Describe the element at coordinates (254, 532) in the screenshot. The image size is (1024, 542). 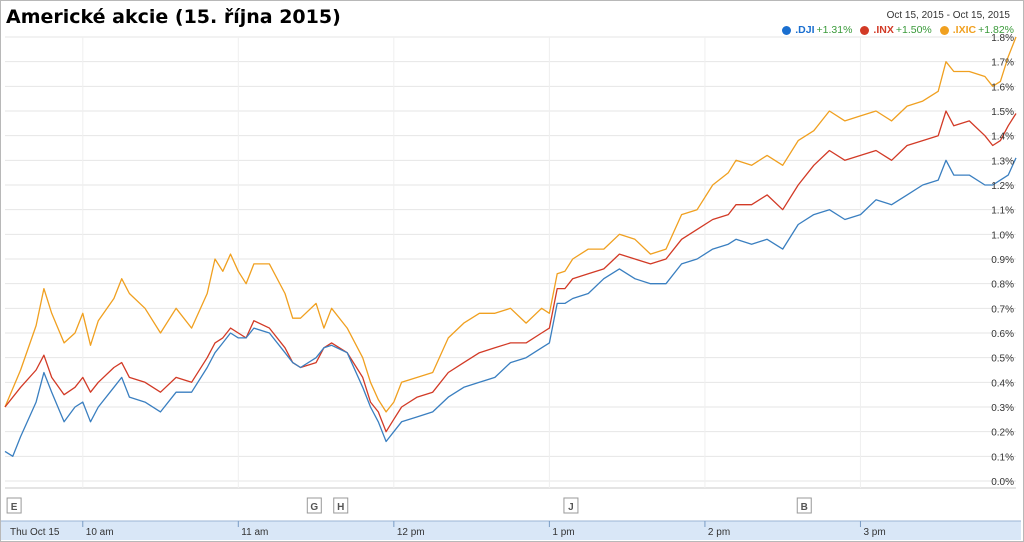
I see `x-tick-label: 11 am` at that location.